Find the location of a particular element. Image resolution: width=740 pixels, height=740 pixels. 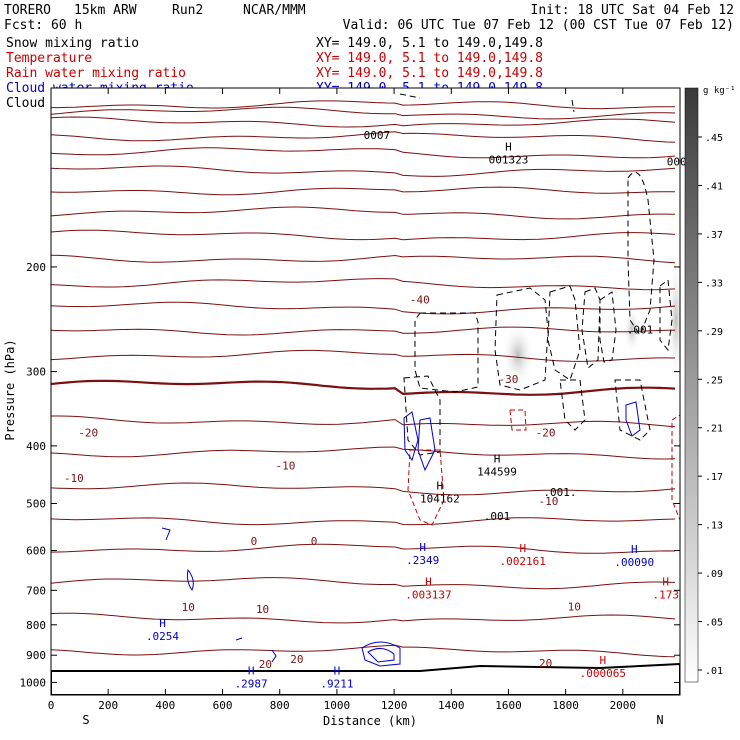

forecast-hour: Fcst: 60 h is located at coordinates (43, 25).